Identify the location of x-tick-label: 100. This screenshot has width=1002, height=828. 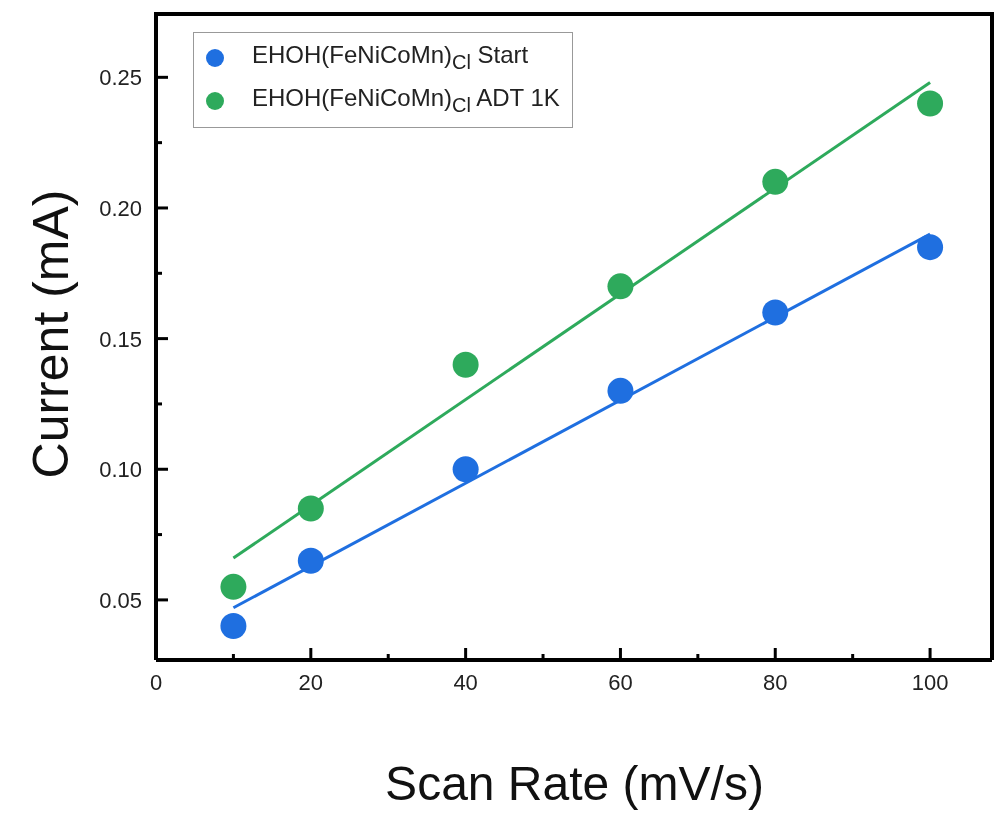
(930, 682).